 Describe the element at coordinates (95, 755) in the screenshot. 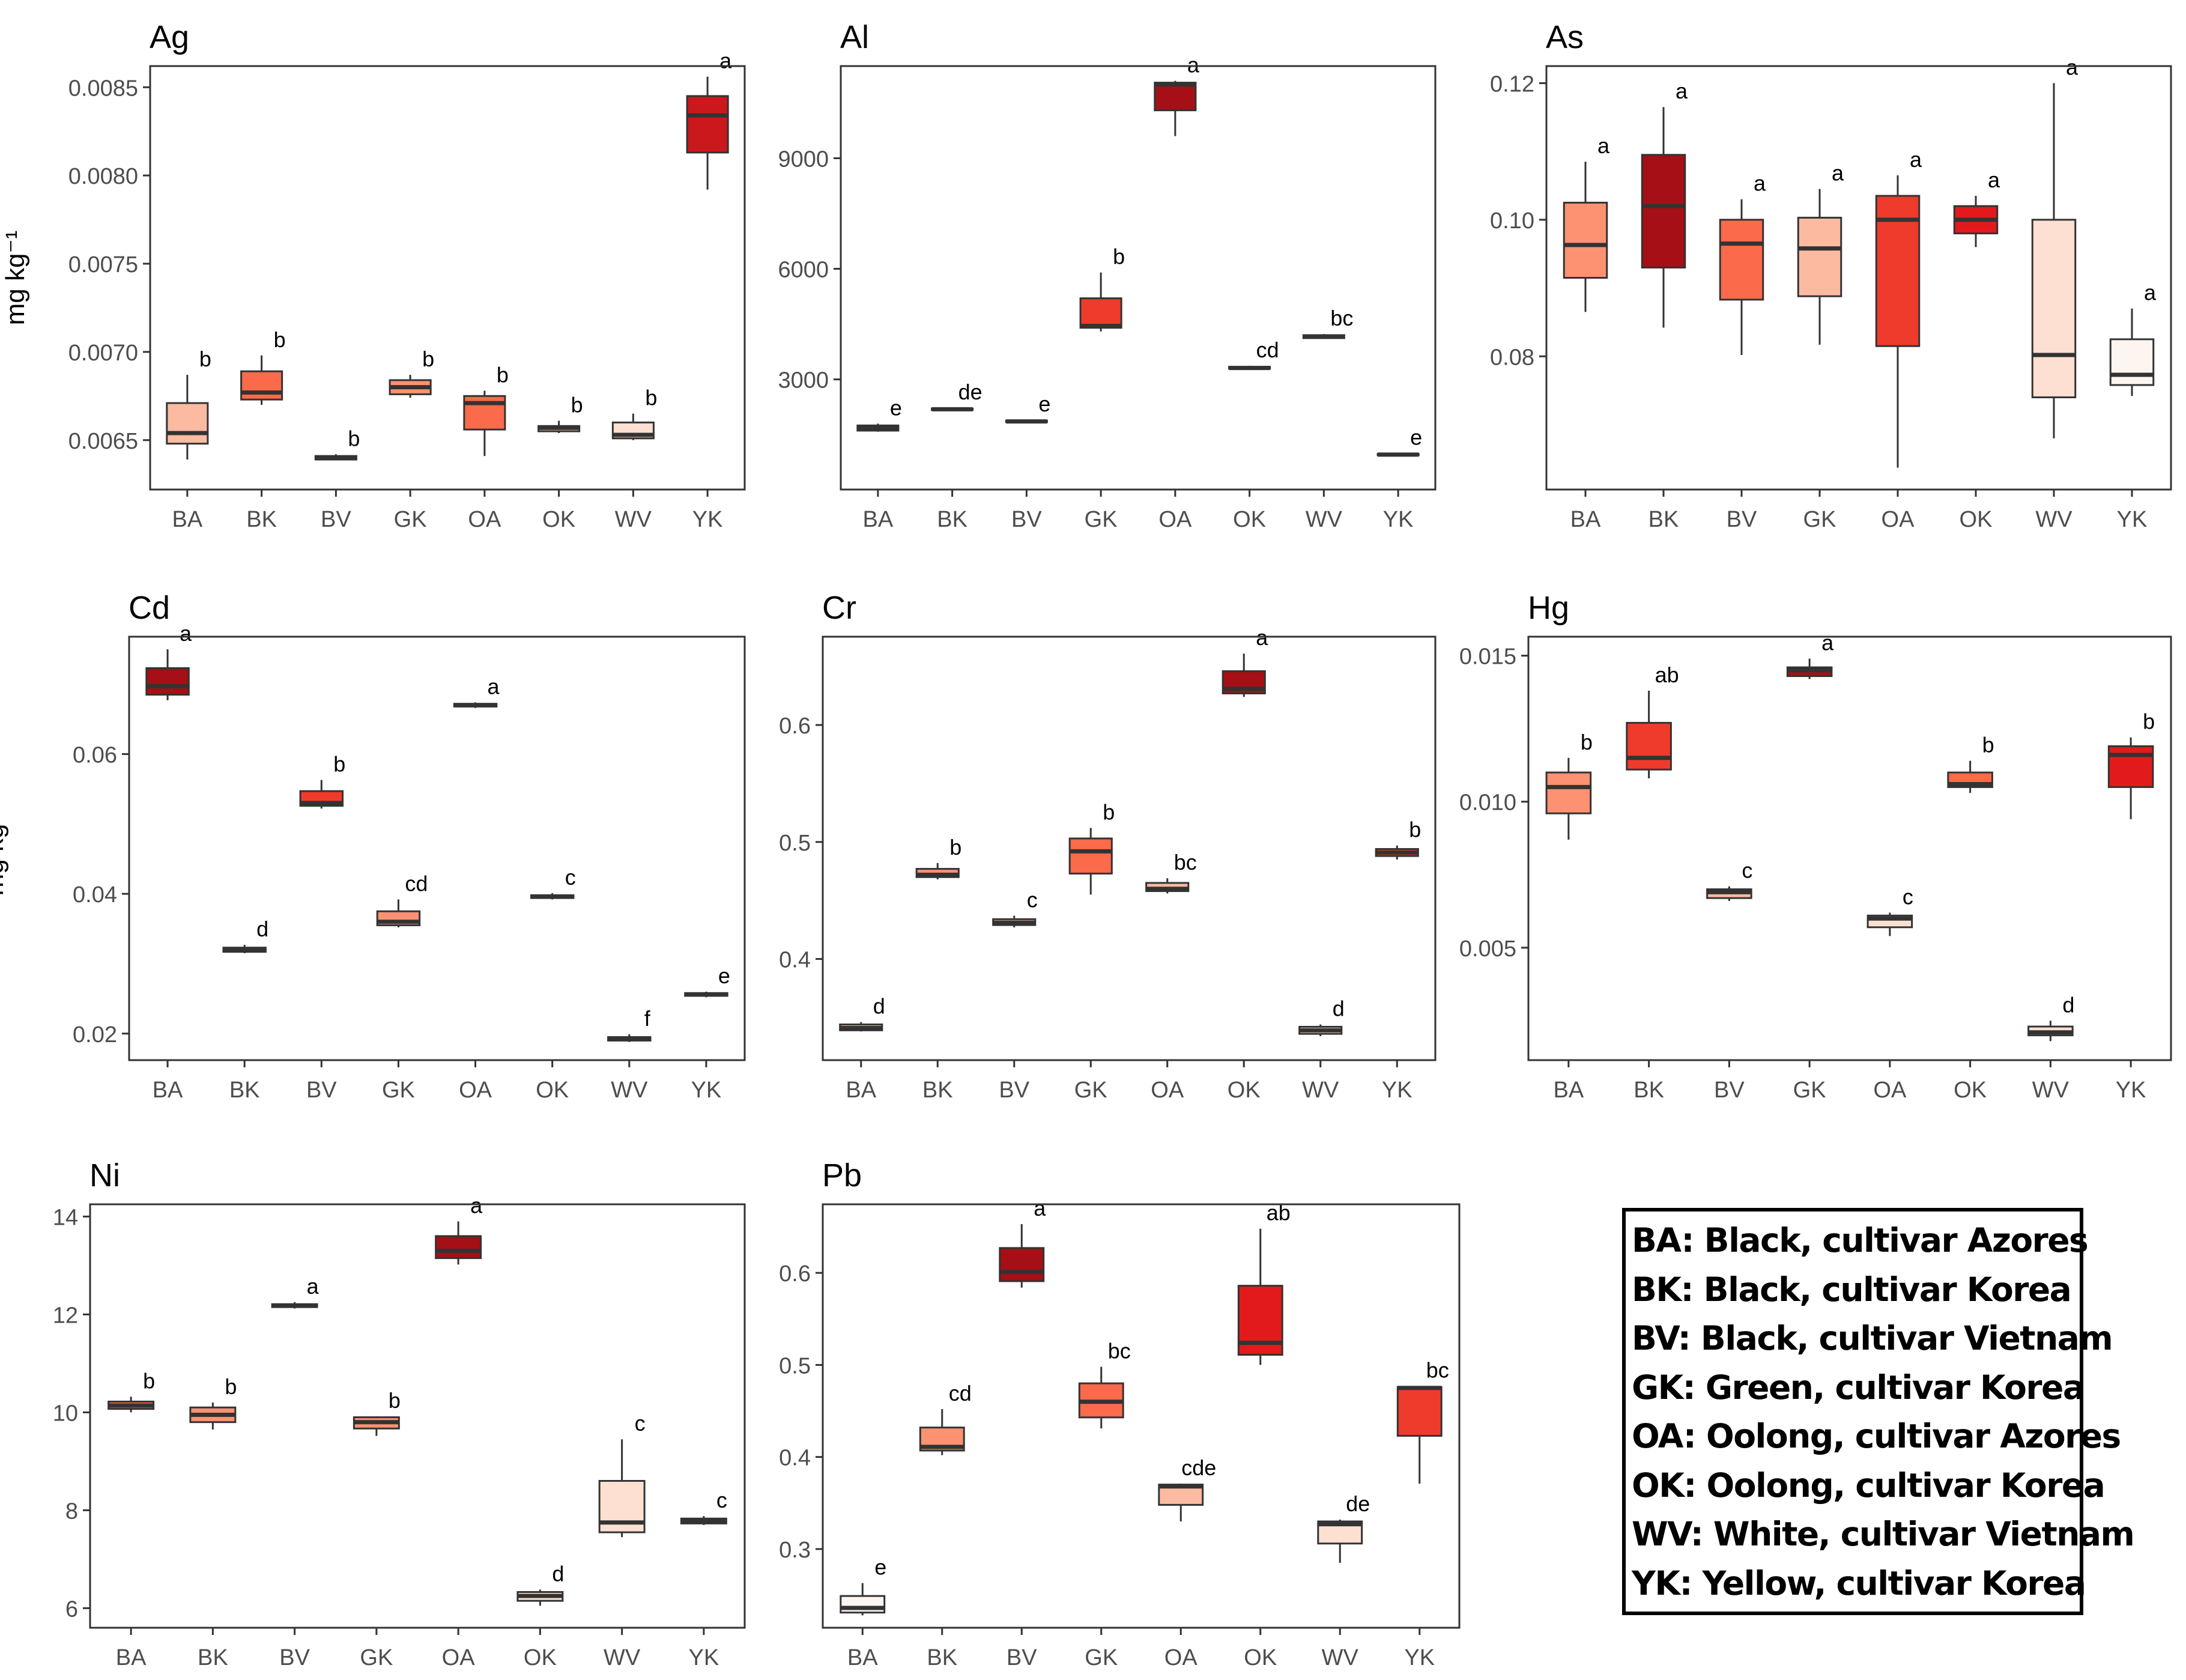

I see `y-tick-label: 0.06` at that location.